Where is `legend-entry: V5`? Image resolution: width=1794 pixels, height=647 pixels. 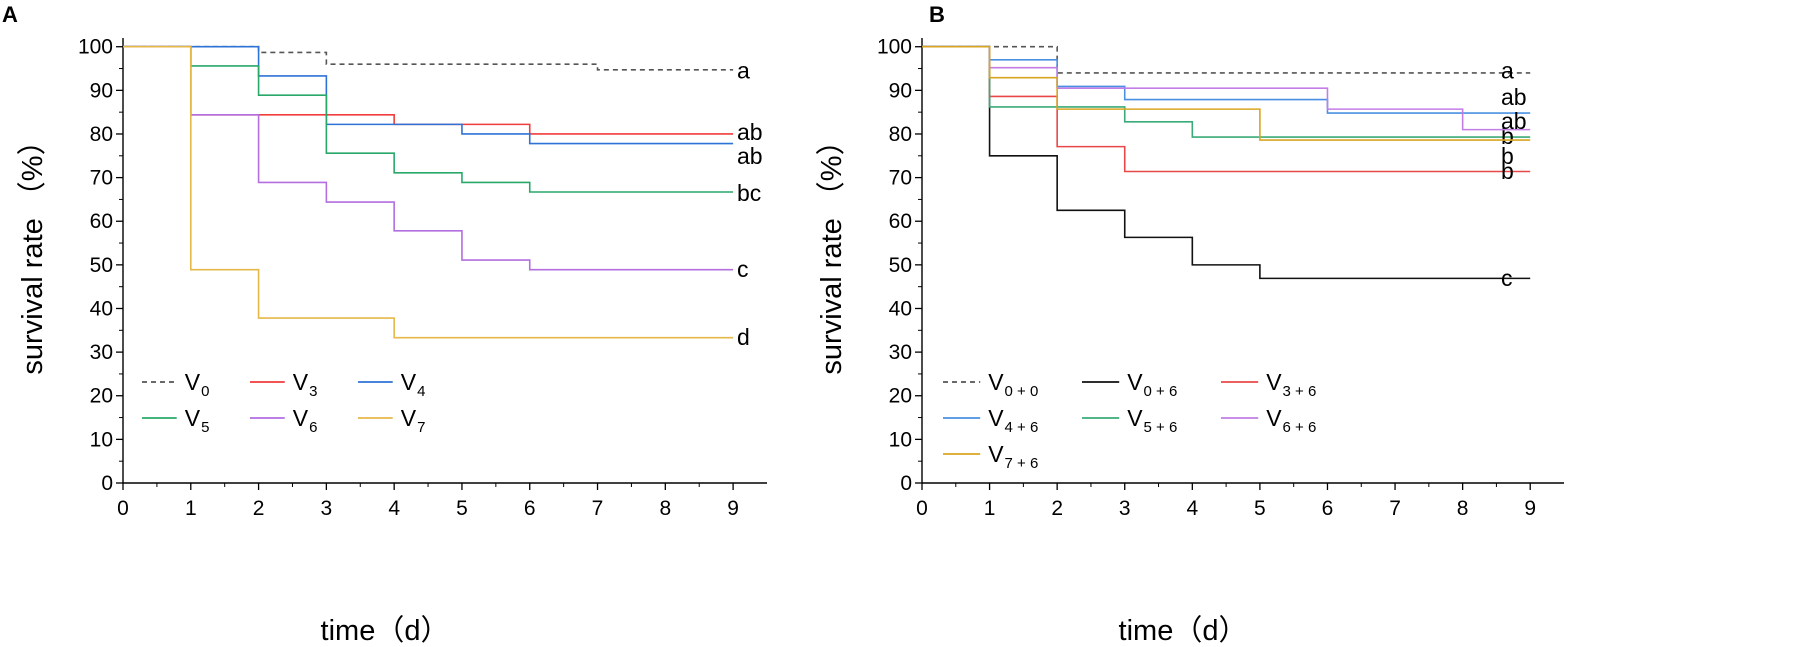 legend-entry: V5 is located at coordinates (197, 420).